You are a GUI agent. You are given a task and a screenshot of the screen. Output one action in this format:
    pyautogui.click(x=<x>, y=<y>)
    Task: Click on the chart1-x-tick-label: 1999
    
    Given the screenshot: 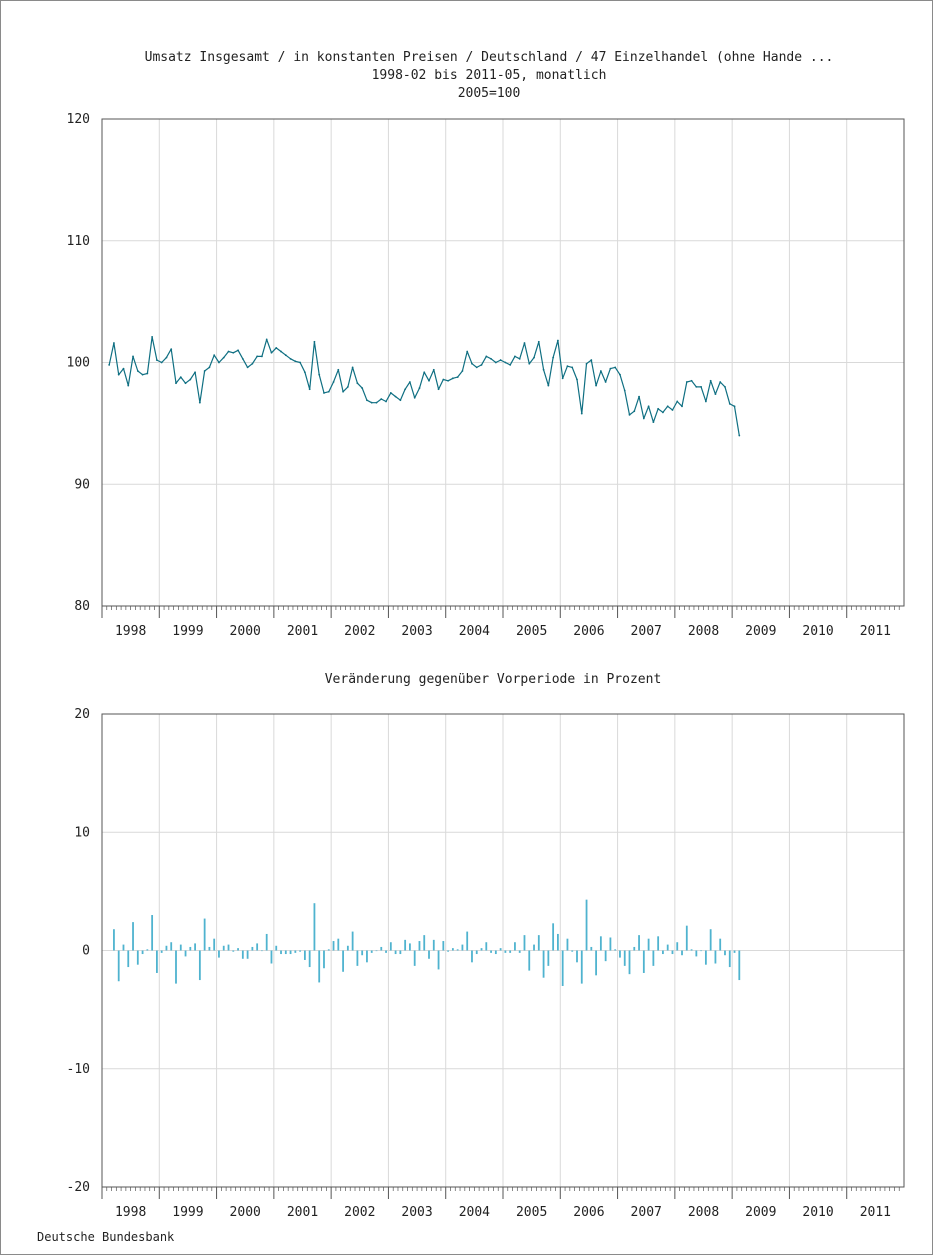 What is the action you would take?
    pyautogui.click(x=187, y=631)
    